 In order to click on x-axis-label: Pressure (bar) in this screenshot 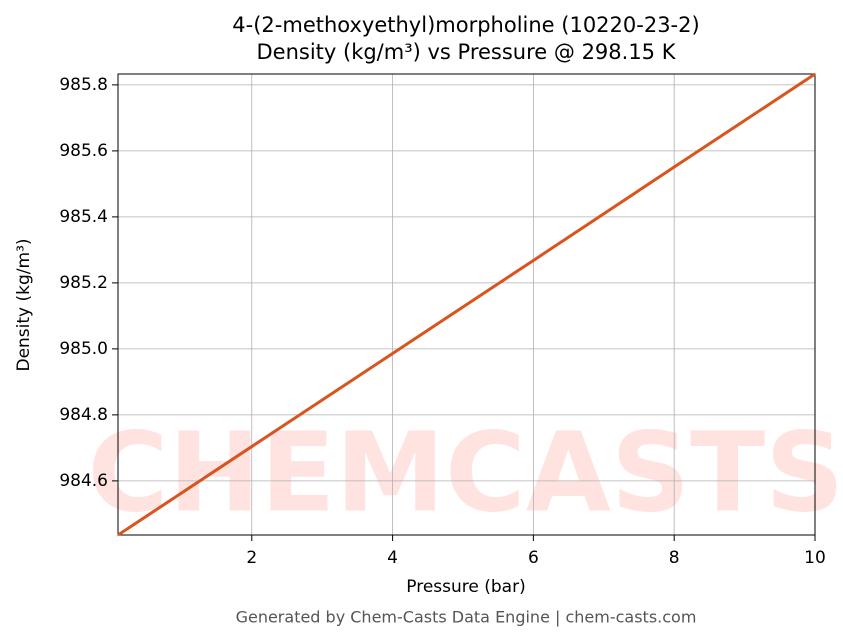, I will do `click(465, 587)`.